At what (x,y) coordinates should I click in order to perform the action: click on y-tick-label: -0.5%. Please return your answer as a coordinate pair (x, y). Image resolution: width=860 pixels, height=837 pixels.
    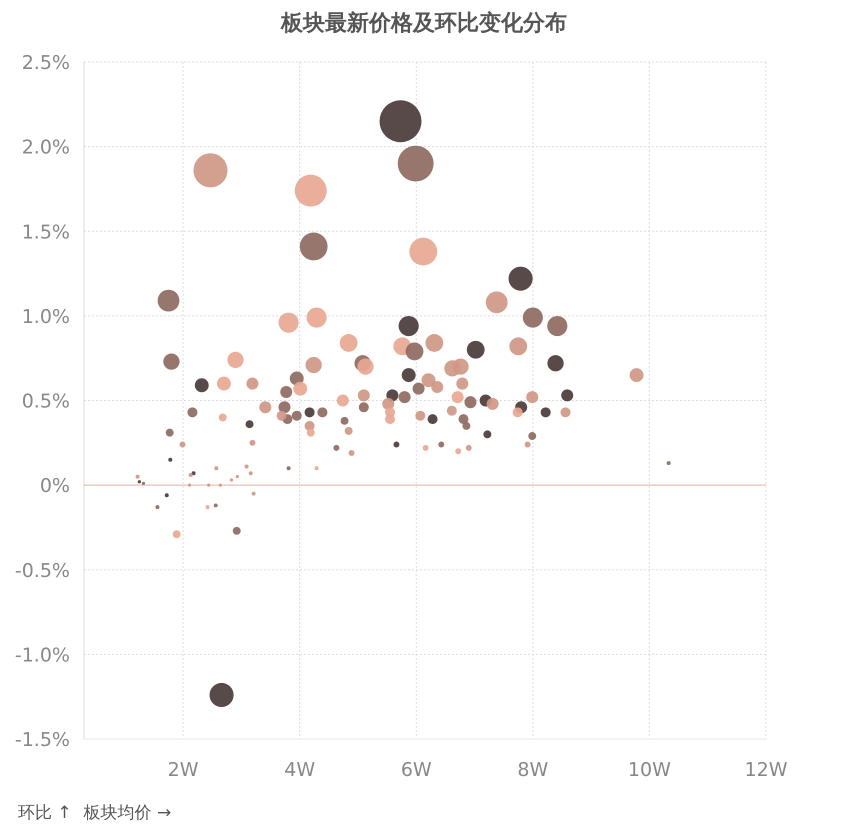
    Looking at the image, I should click on (42, 571).